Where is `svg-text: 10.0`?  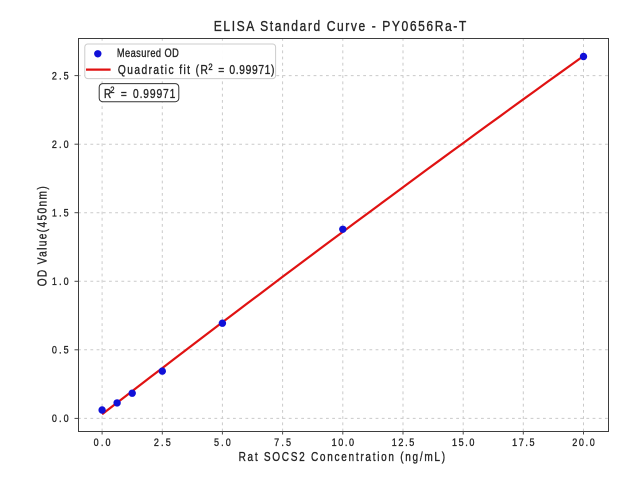 svg-text: 10.0 is located at coordinates (343, 443).